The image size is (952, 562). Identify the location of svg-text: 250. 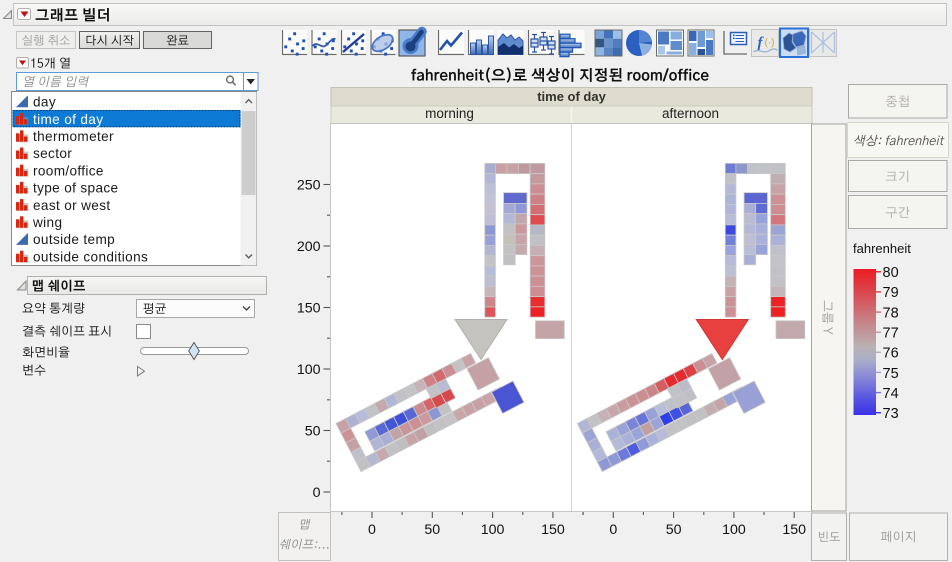
(309, 186).